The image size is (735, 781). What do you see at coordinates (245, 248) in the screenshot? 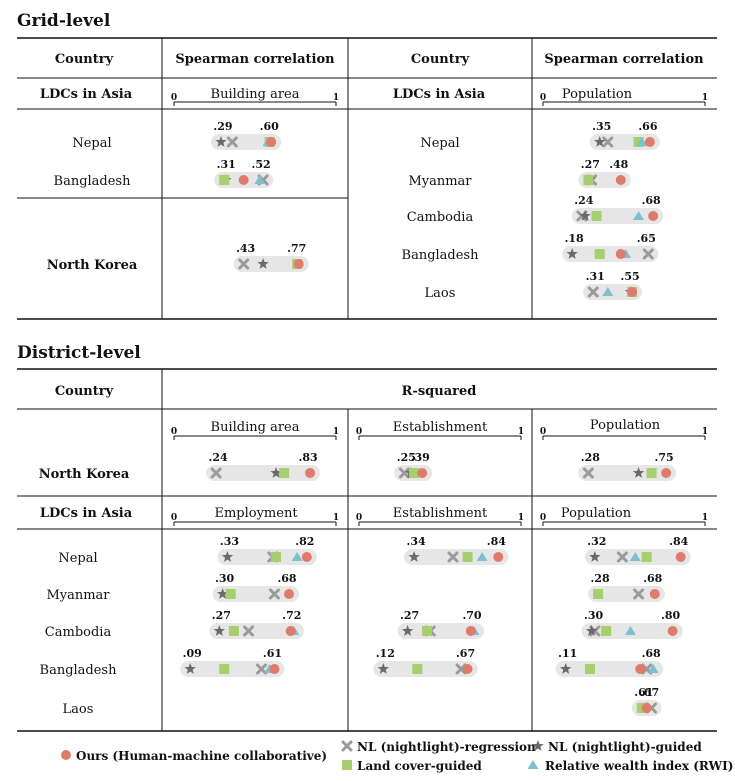
I see `min-value-label: .43` at bounding box center [245, 248].